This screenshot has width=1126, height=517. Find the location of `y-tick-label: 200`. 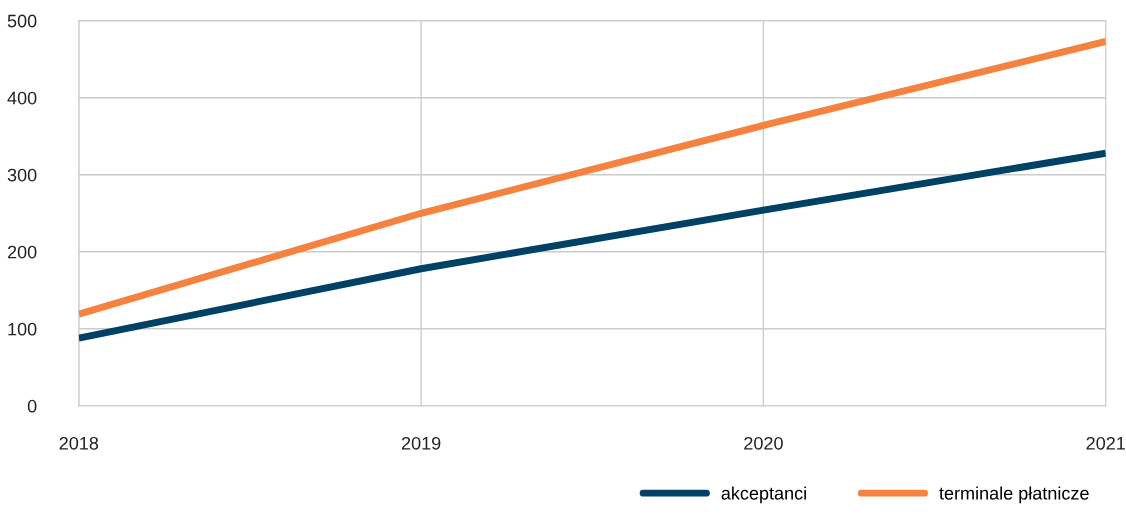

y-tick-label: 200 is located at coordinates (22, 252).